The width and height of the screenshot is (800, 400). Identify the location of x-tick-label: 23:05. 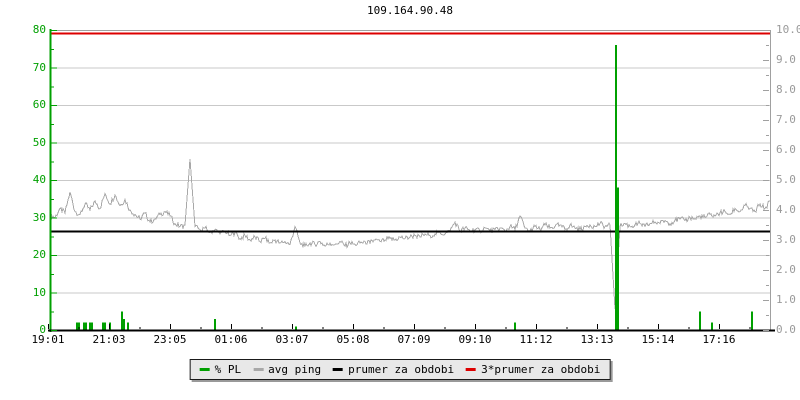
(170, 339).